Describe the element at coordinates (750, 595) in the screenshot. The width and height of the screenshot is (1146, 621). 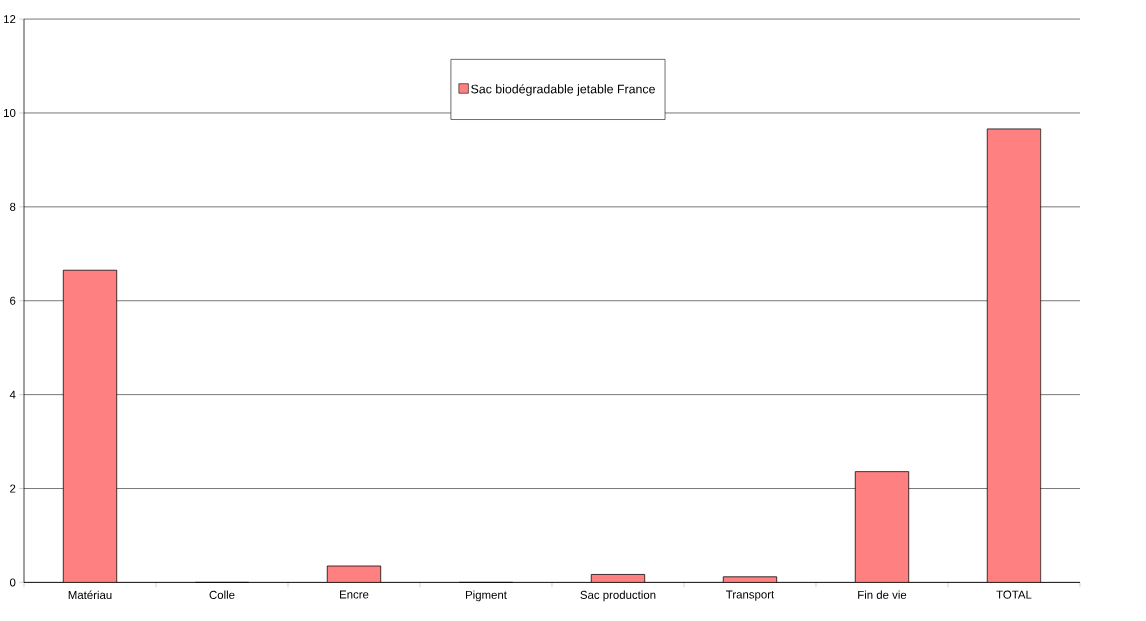
I see `x-tick-label: Transport` at that location.